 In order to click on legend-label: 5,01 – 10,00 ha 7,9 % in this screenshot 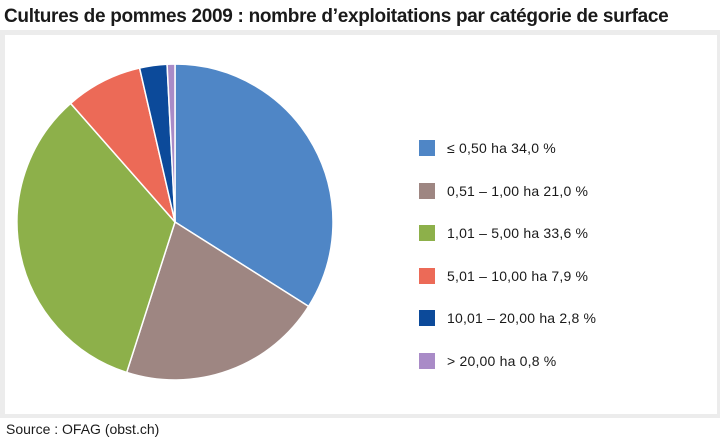, I will do `click(518, 275)`.